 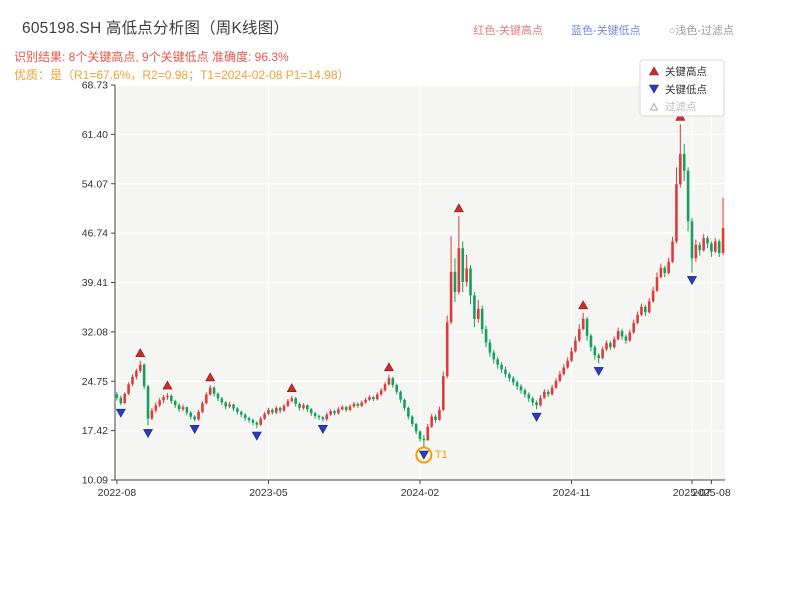 I want to click on result-line: 识别结果: 8个关键高点, 9个关键低点 准确度: 96.3%, so click(x=151, y=57).